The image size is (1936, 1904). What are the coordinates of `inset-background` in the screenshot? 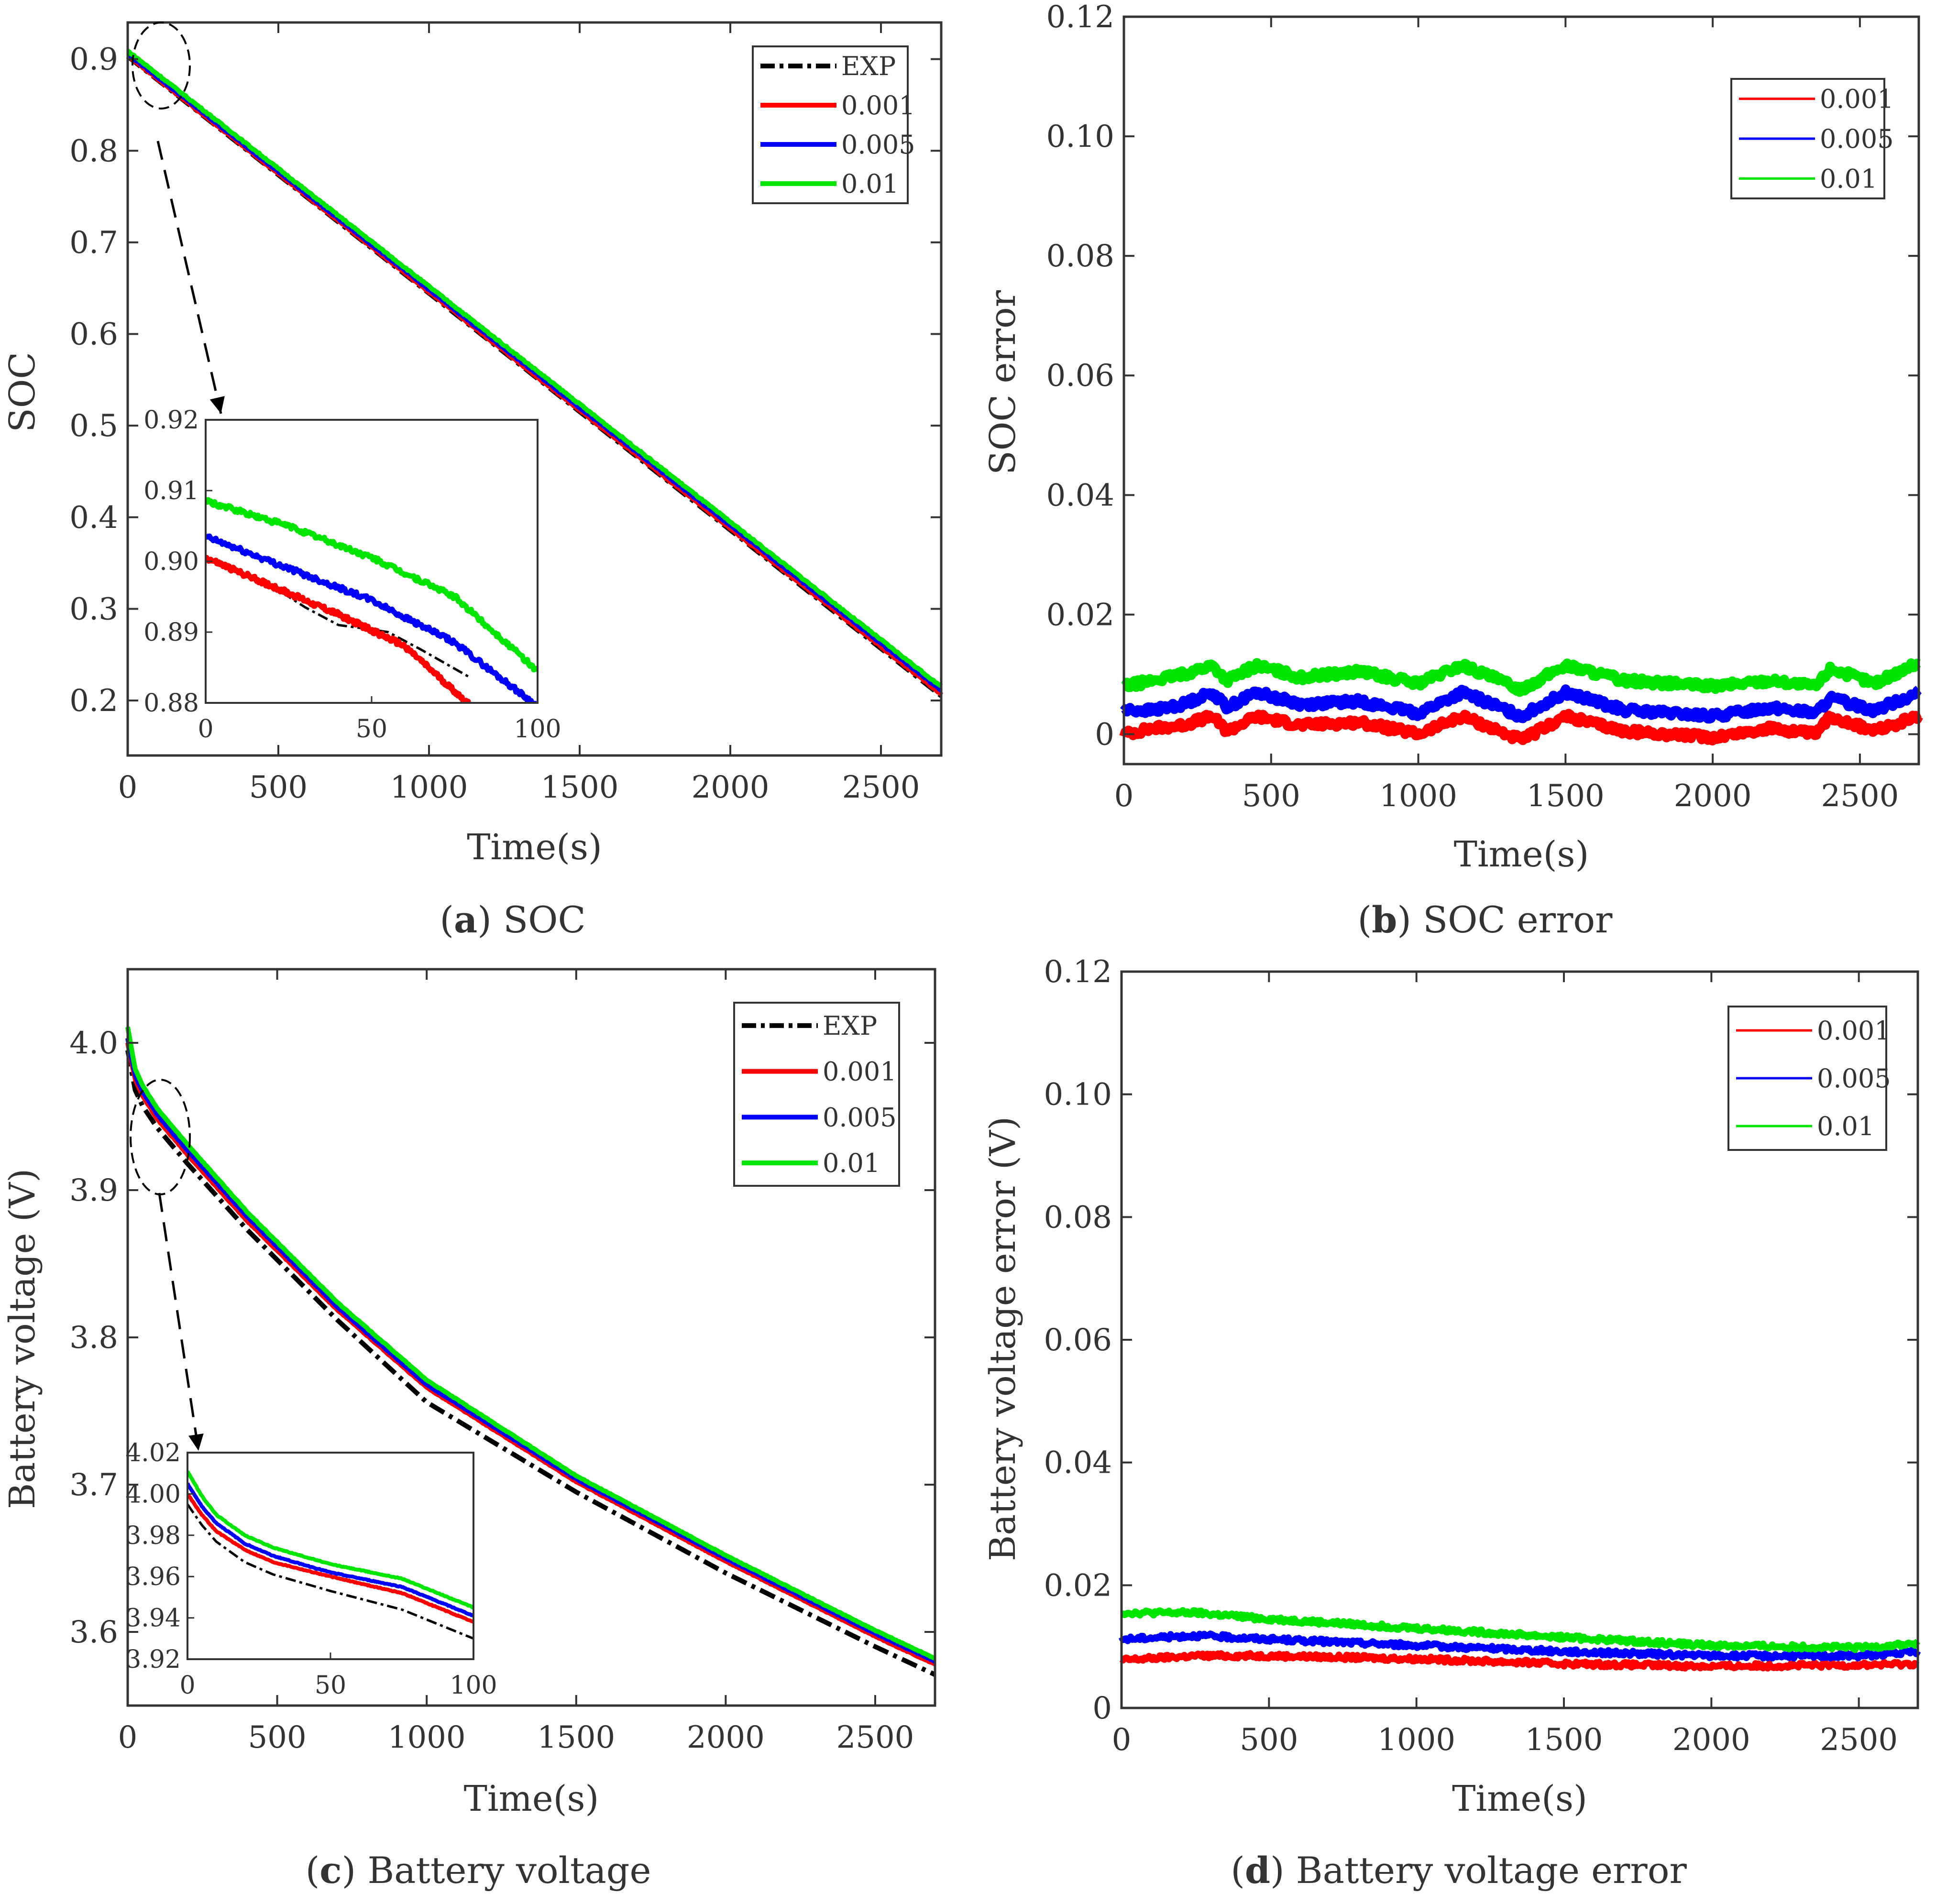 It's located at (330, 1556).